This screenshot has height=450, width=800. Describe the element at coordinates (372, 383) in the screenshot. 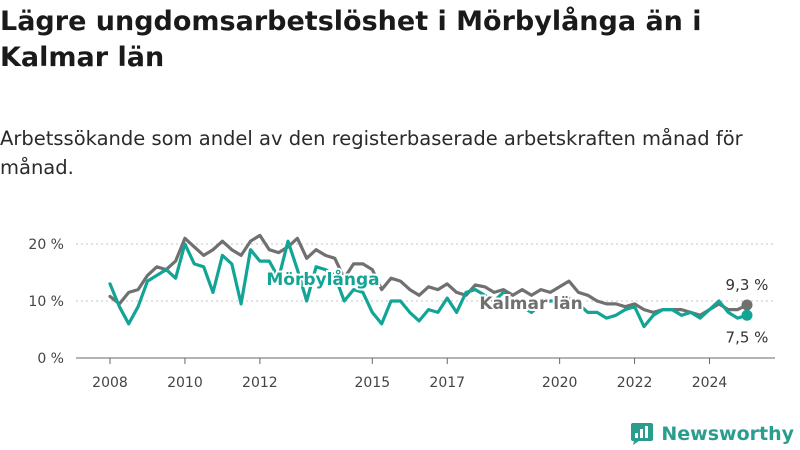

I see `x-tick-label: 2015` at that location.